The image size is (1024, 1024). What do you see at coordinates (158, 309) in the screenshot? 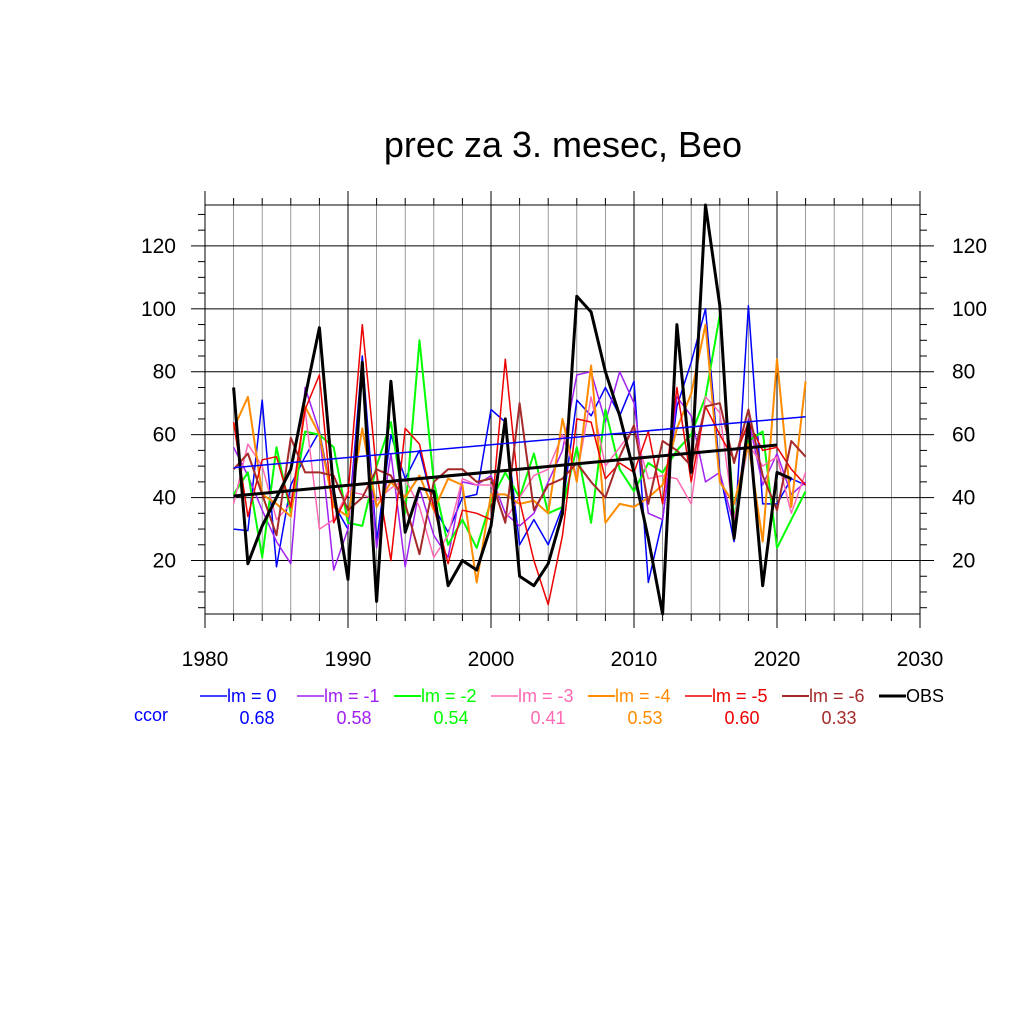
I see `y-tick-label-left: 100` at bounding box center [158, 309].